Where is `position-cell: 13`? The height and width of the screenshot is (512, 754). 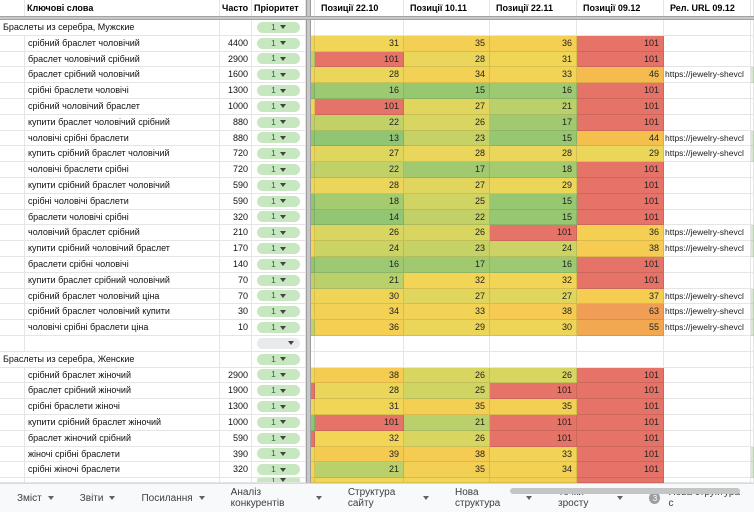
position-cell: 13 is located at coordinates (359, 138).